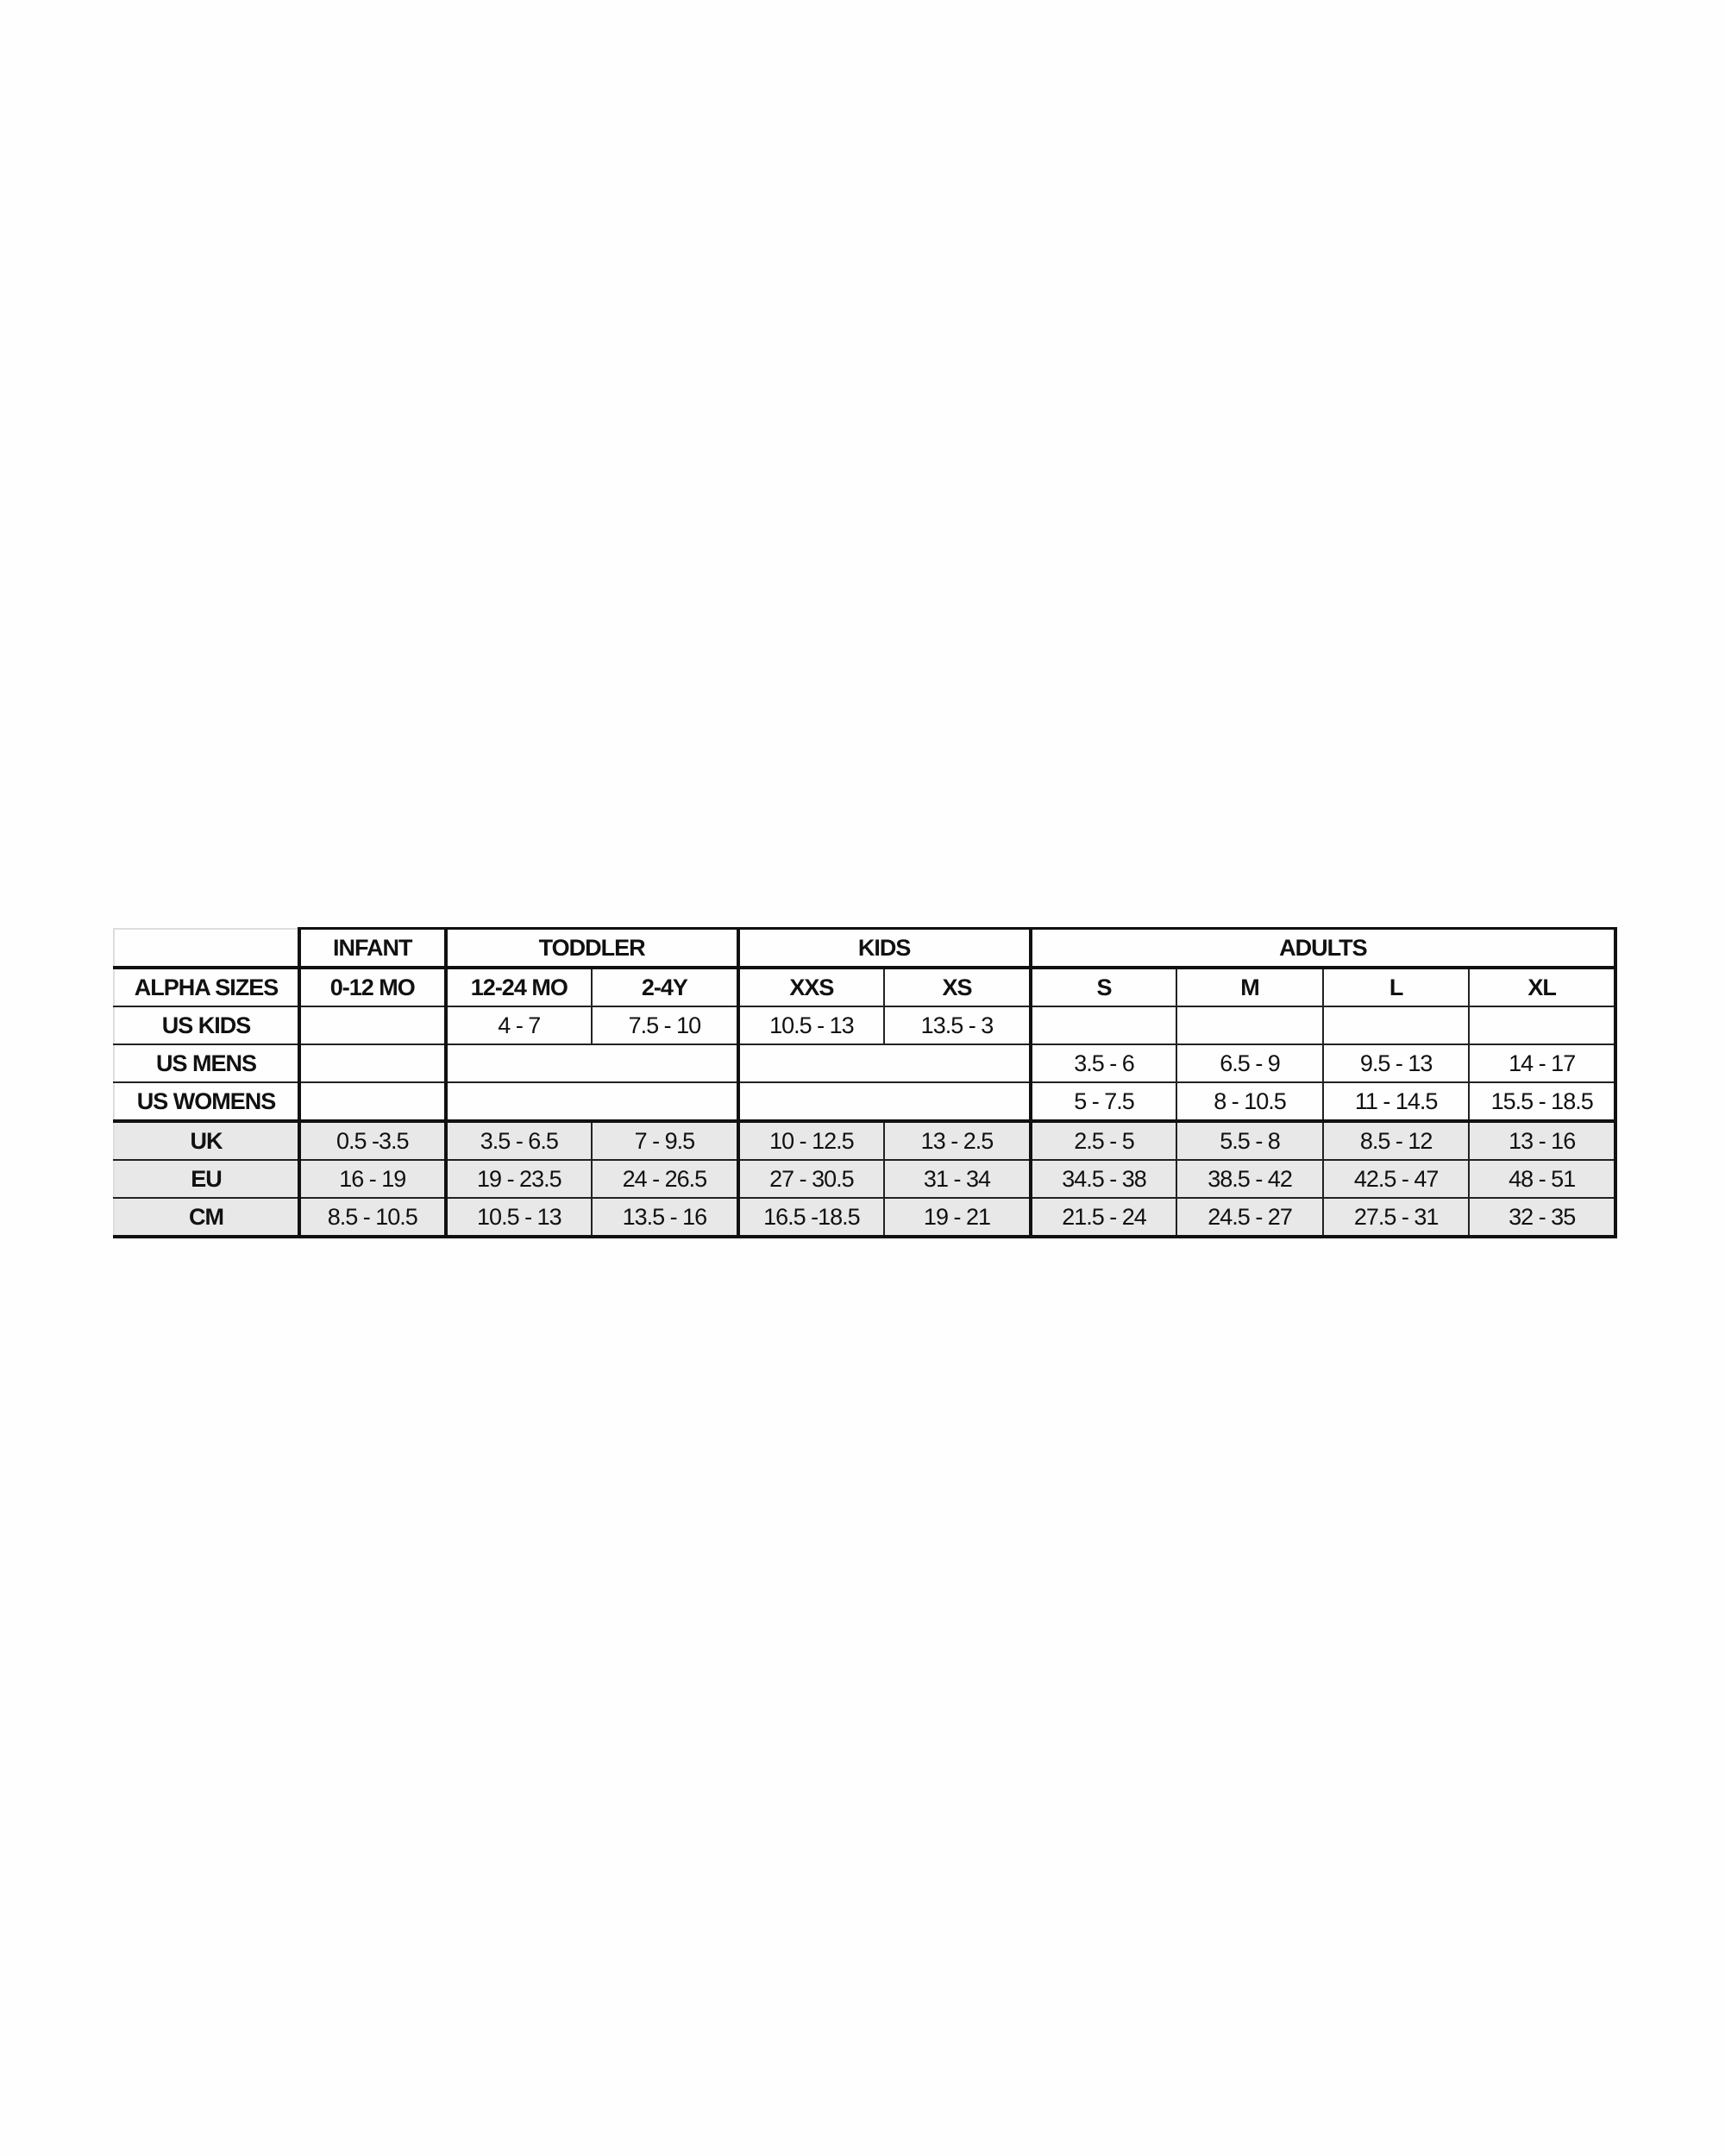 The width and height of the screenshot is (1725, 2156). What do you see at coordinates (665, 1025) in the screenshot?
I see `size-cell: 7.5 - 10` at bounding box center [665, 1025].